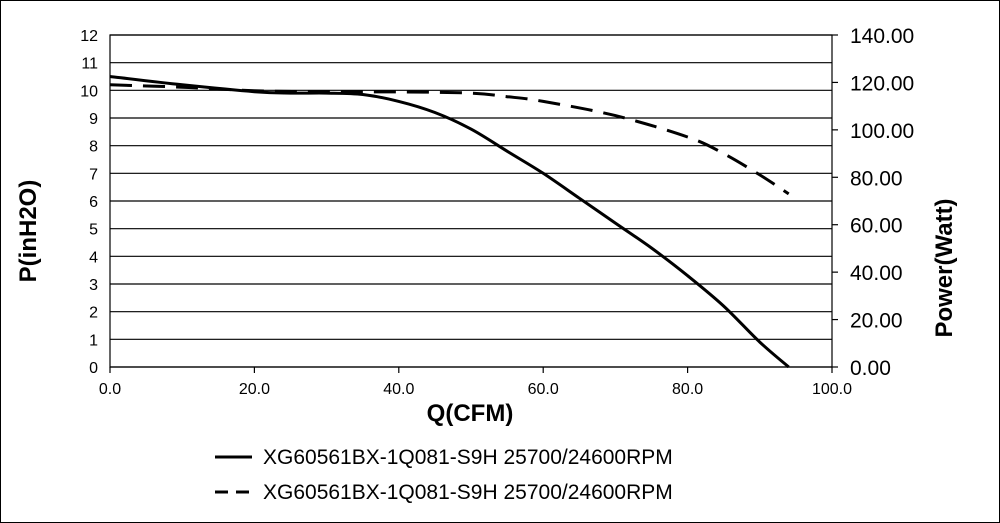  Describe the element at coordinates (876, 226) in the screenshot. I see `y2-tick-label: 60.00` at that location.